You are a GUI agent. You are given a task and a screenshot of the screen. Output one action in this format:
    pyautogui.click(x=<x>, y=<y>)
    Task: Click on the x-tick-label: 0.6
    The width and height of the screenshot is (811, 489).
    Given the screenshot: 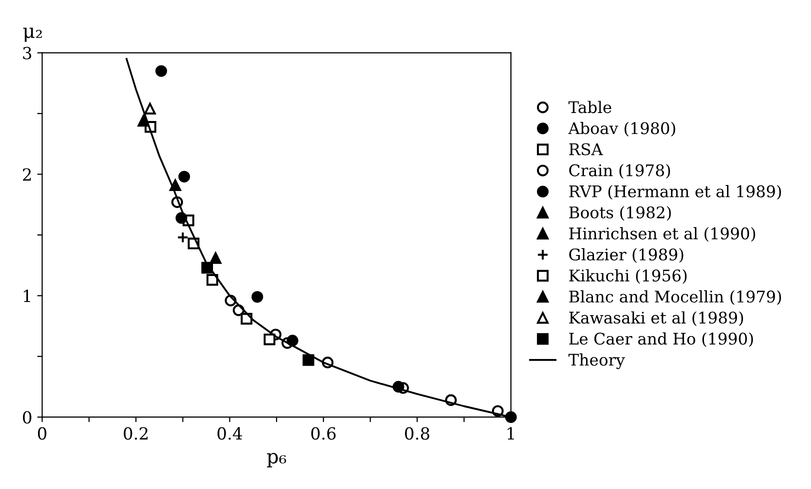 What is the action you would take?
    pyautogui.click(x=323, y=433)
    